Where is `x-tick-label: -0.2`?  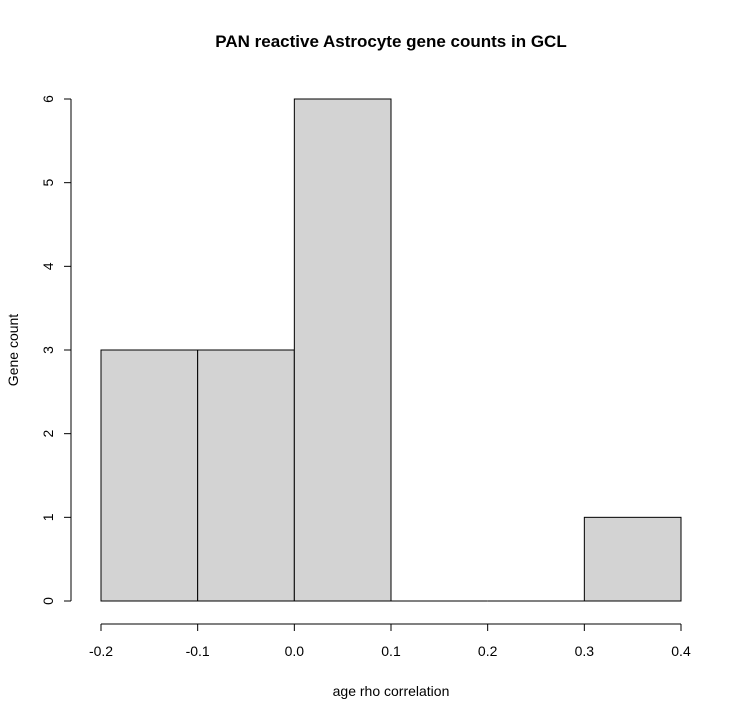 x-tick-label: -0.2 is located at coordinates (101, 651).